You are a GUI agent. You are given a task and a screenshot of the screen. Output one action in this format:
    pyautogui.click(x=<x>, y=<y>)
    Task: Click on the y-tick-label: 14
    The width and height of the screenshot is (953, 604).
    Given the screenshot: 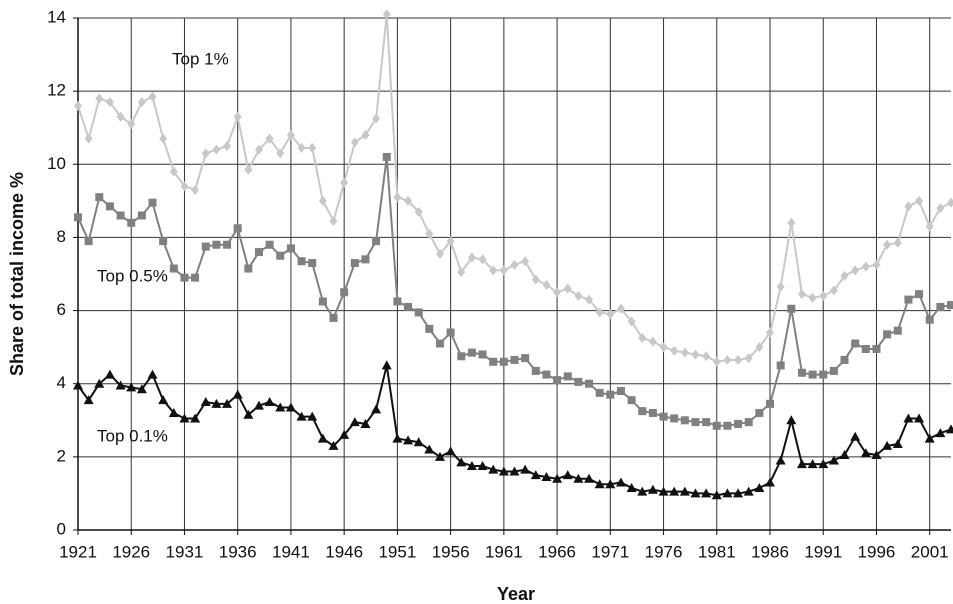 What is the action you would take?
    pyautogui.click(x=56, y=16)
    